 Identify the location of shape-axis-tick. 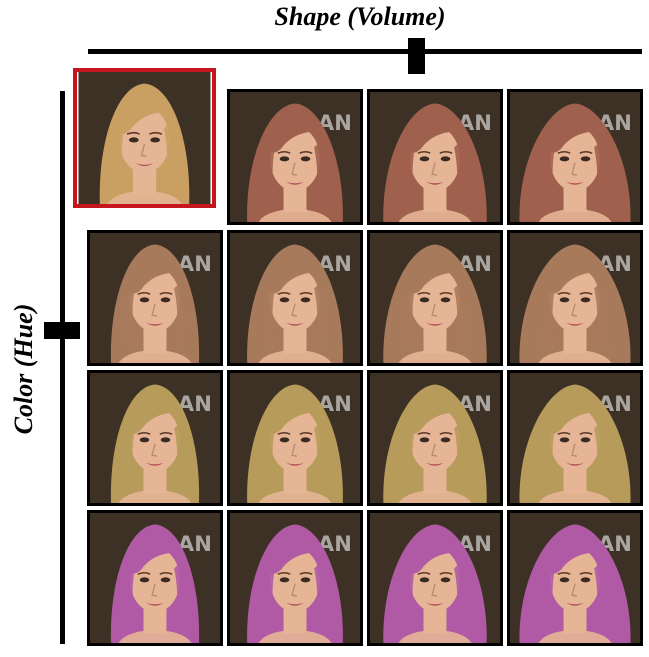
(416, 56).